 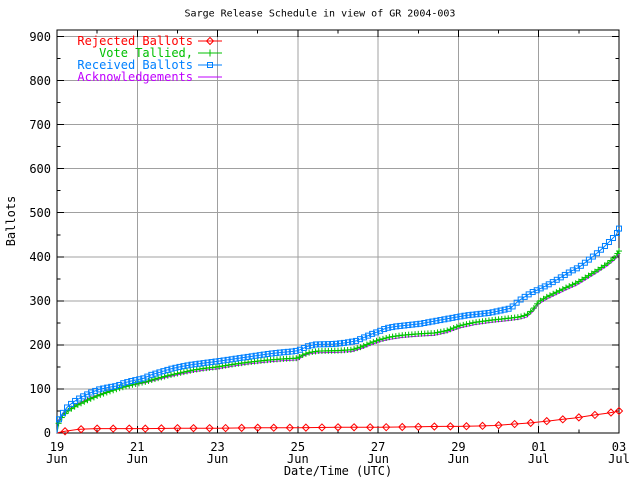 What do you see at coordinates (538, 447) in the screenshot?
I see `x-tick-day: 01` at bounding box center [538, 447].